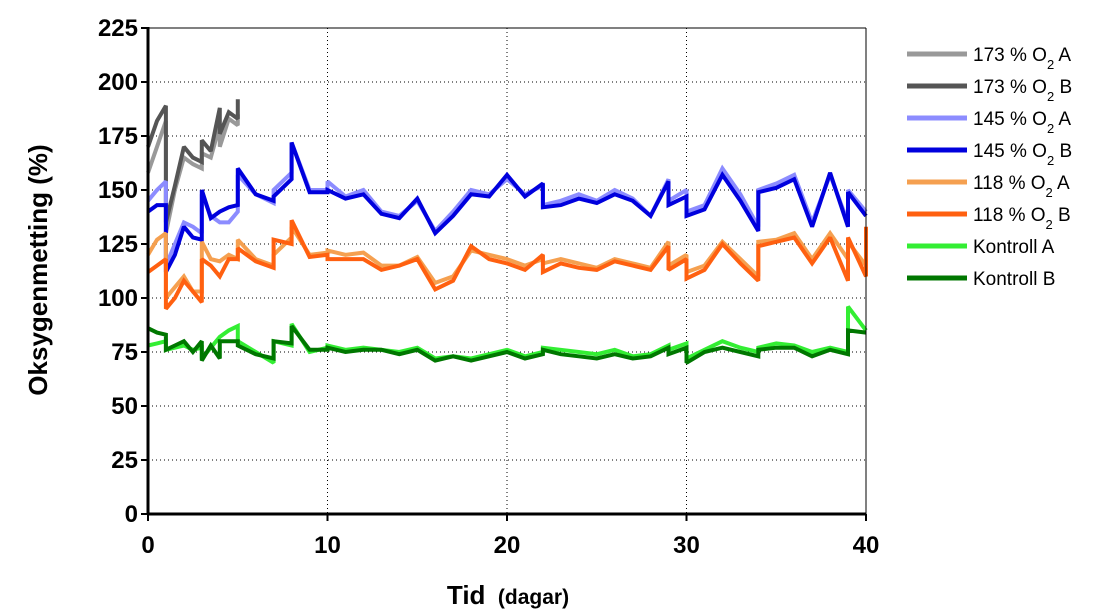  I want to click on x-axis-label-main: Tid, so click(466, 595).